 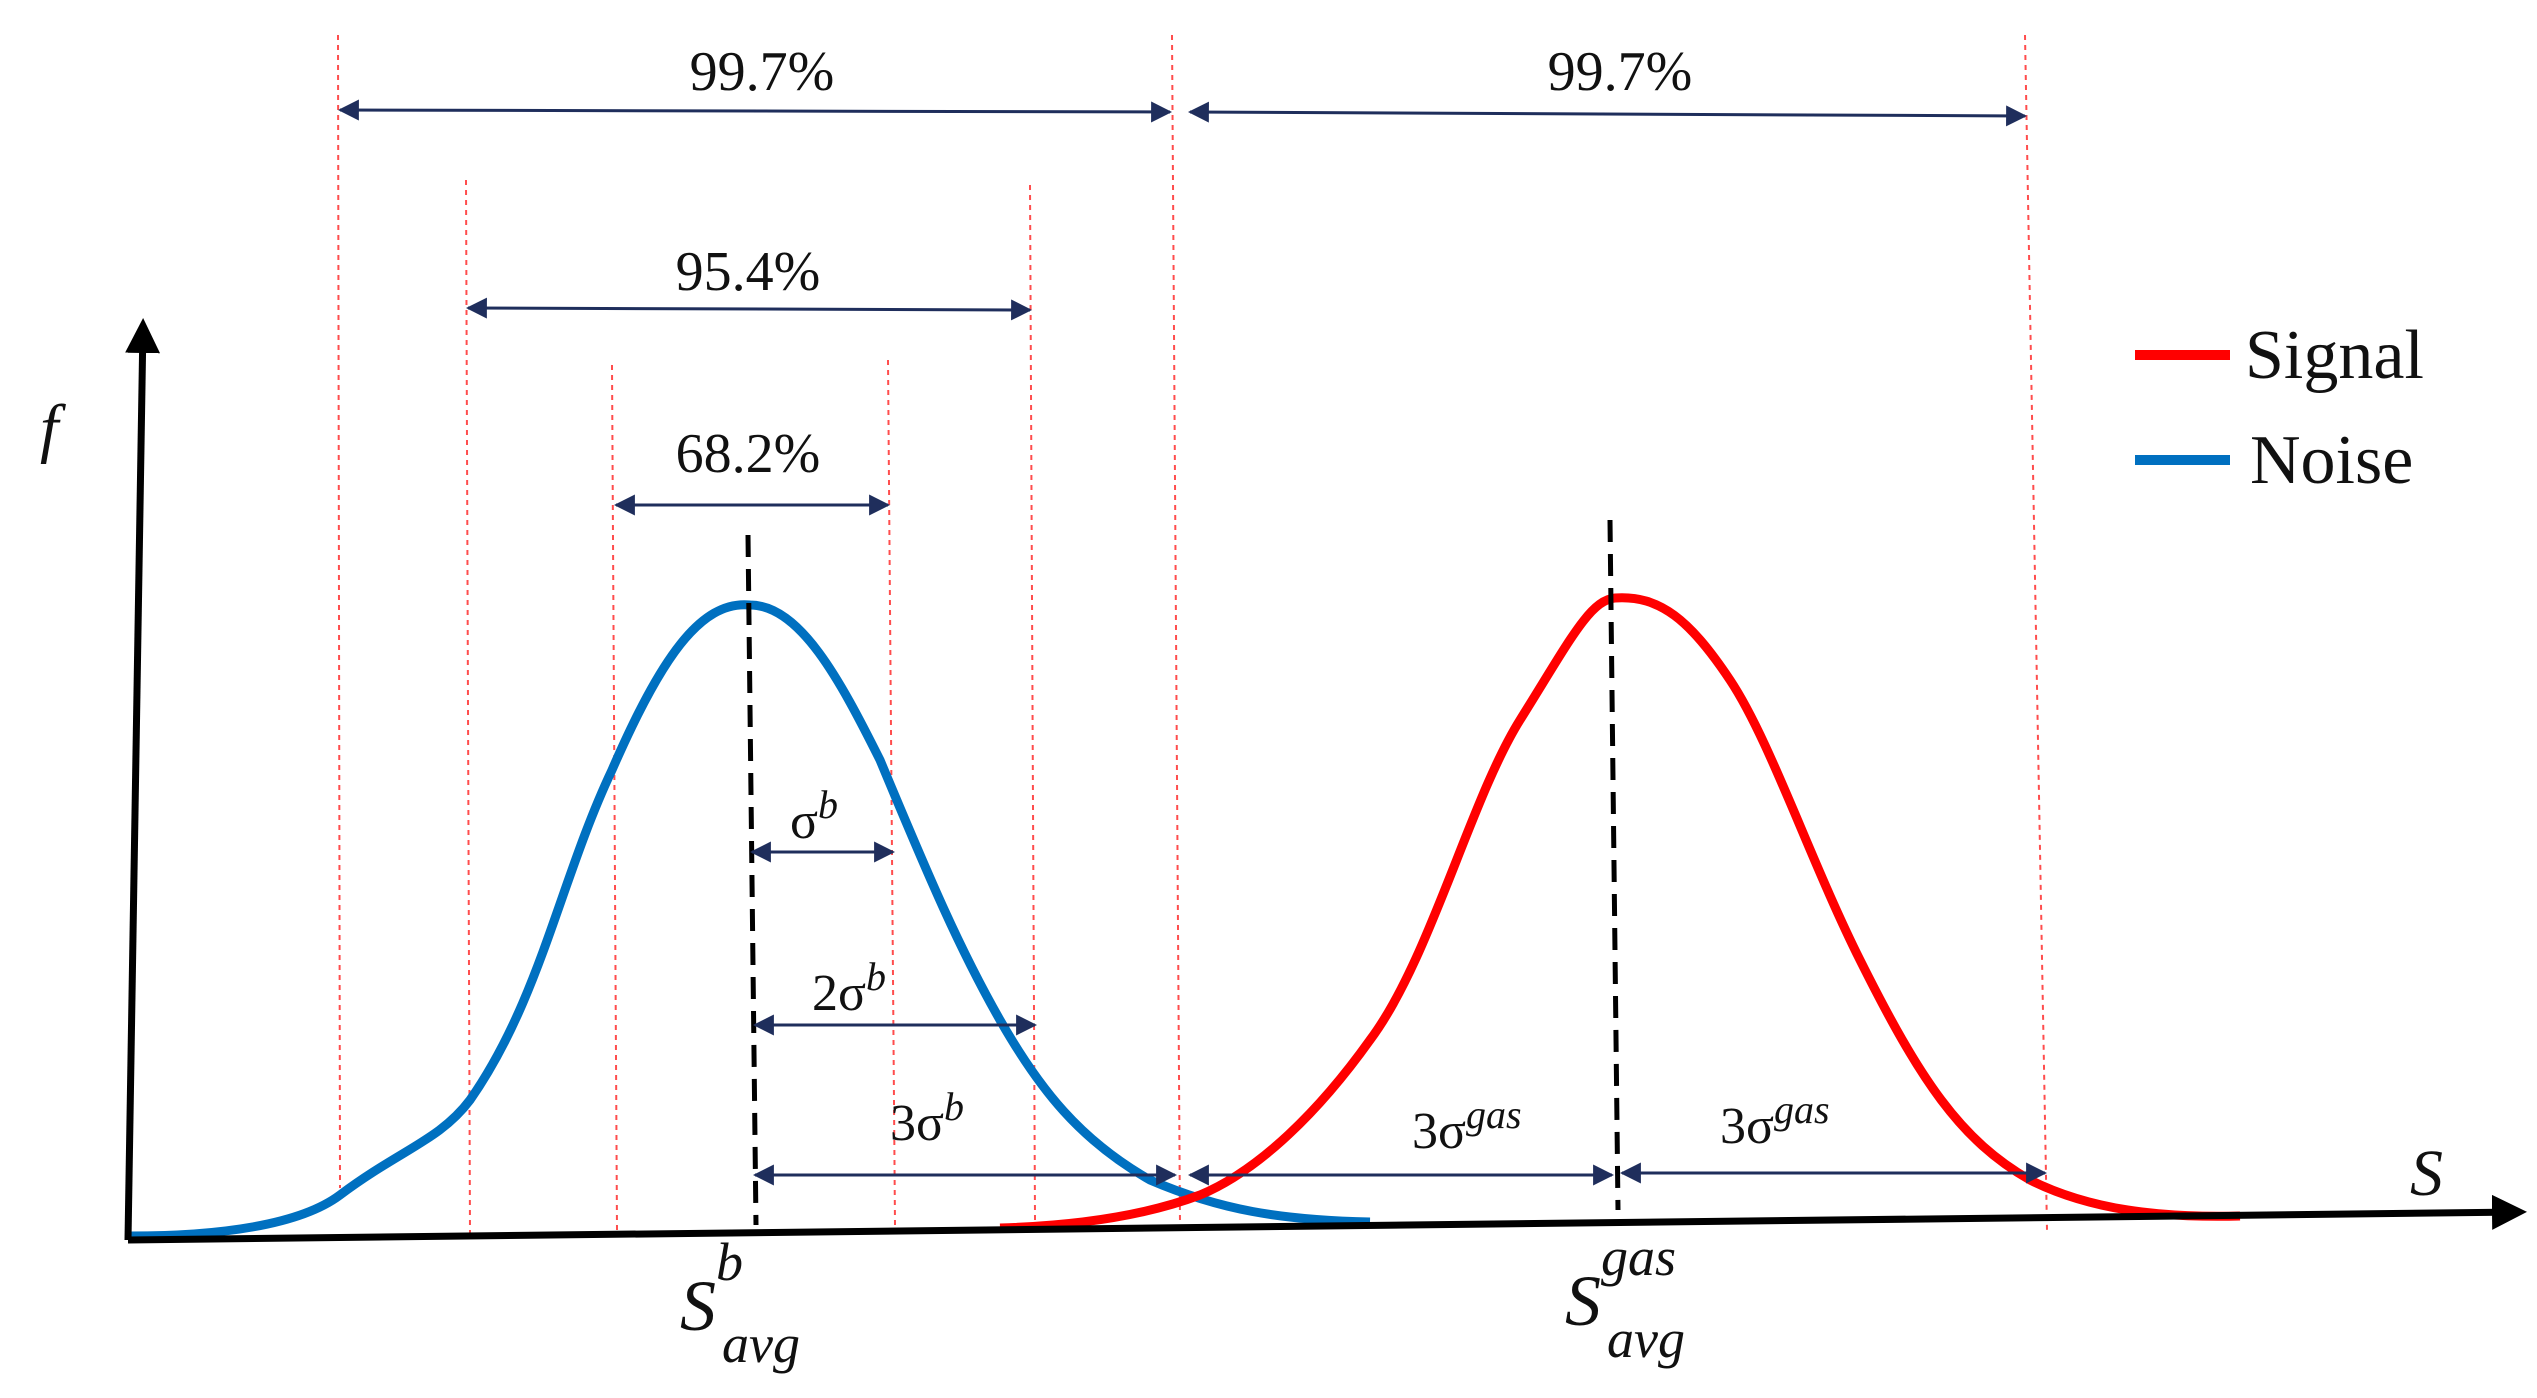 What do you see at coordinates (614, 797) in the screenshot?
I see `guide-noise-minus1sigma` at bounding box center [614, 797].